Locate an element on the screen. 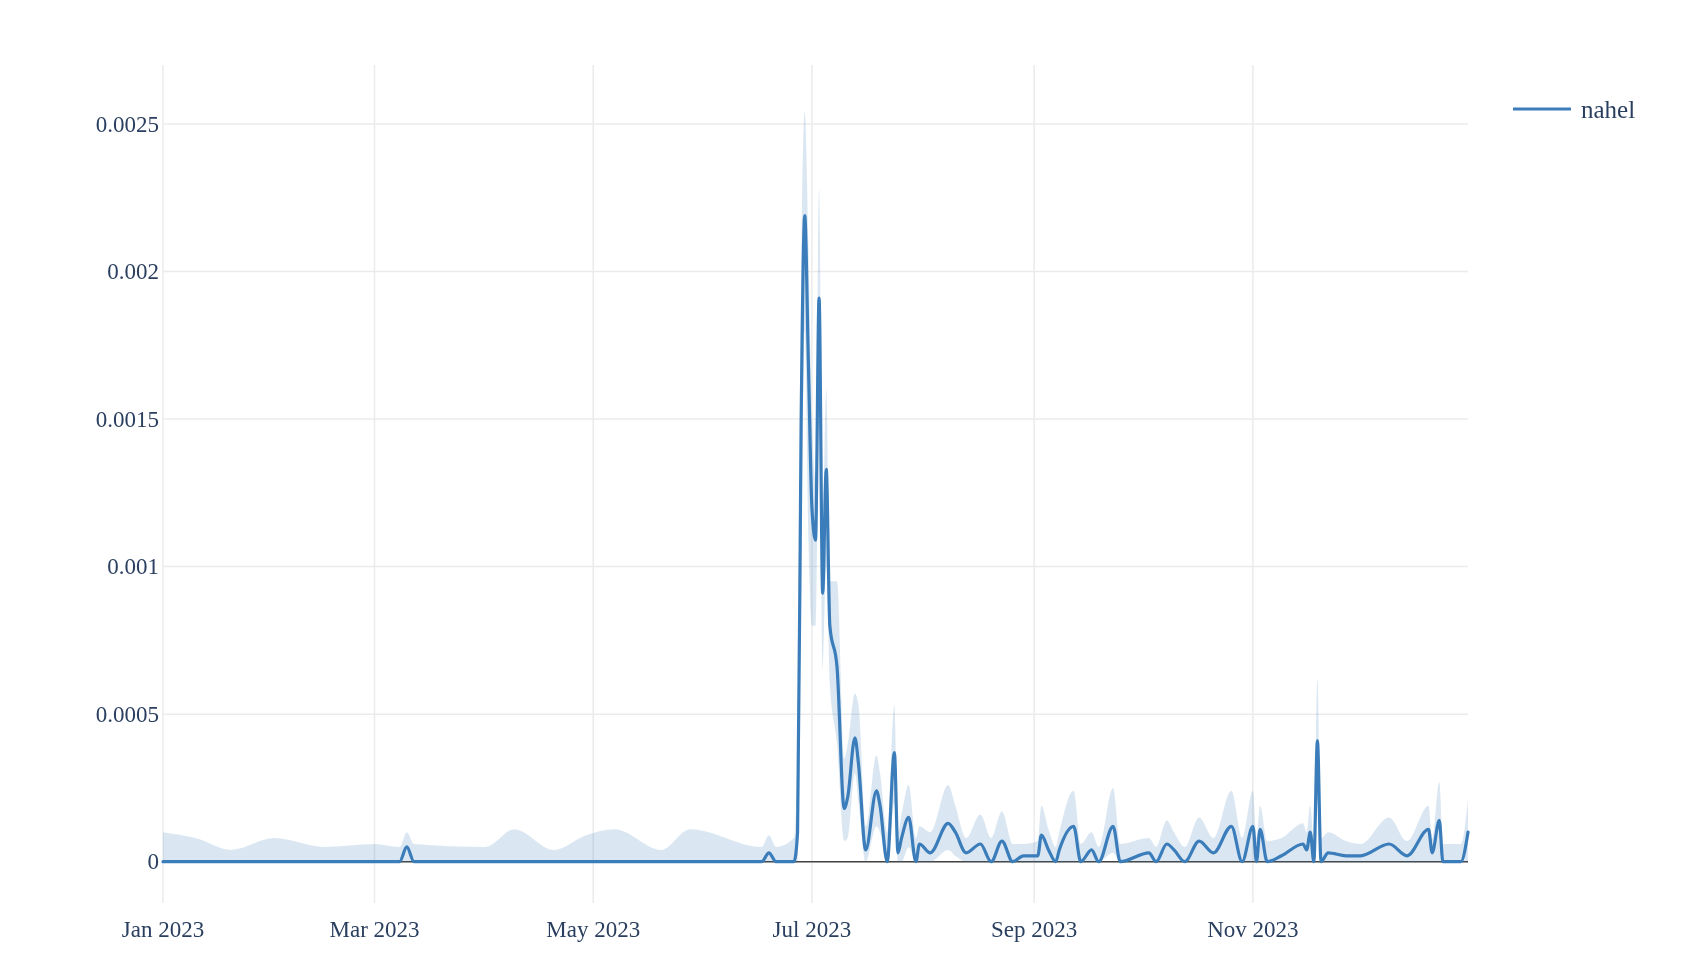  y-tick-label: 0 is located at coordinates (153, 862).